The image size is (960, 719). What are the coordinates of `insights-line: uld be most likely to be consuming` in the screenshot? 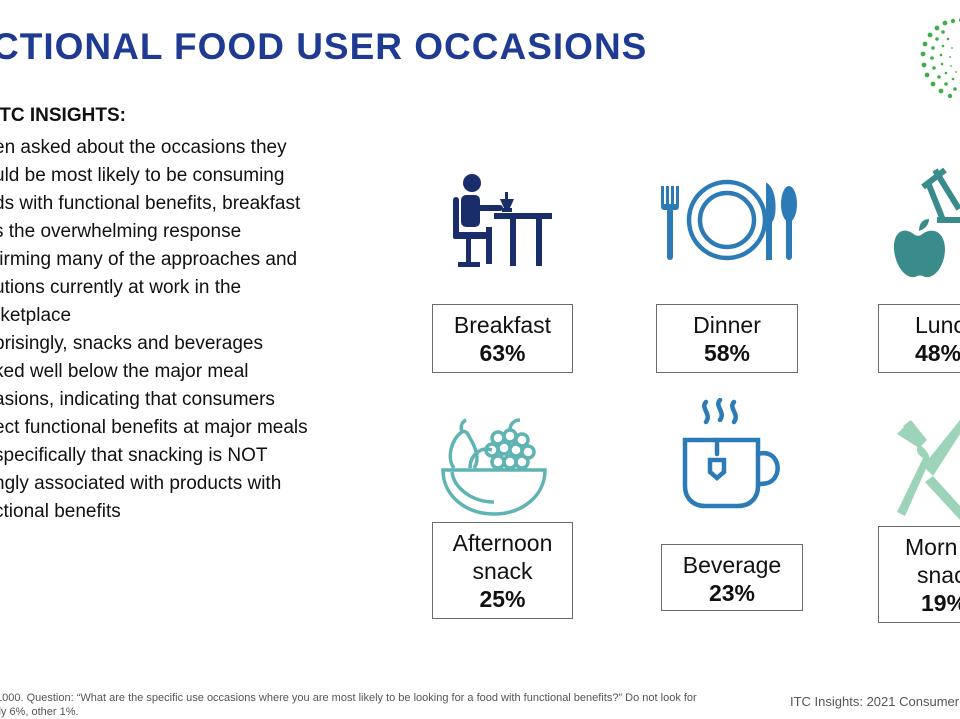 It's located at (142, 175).